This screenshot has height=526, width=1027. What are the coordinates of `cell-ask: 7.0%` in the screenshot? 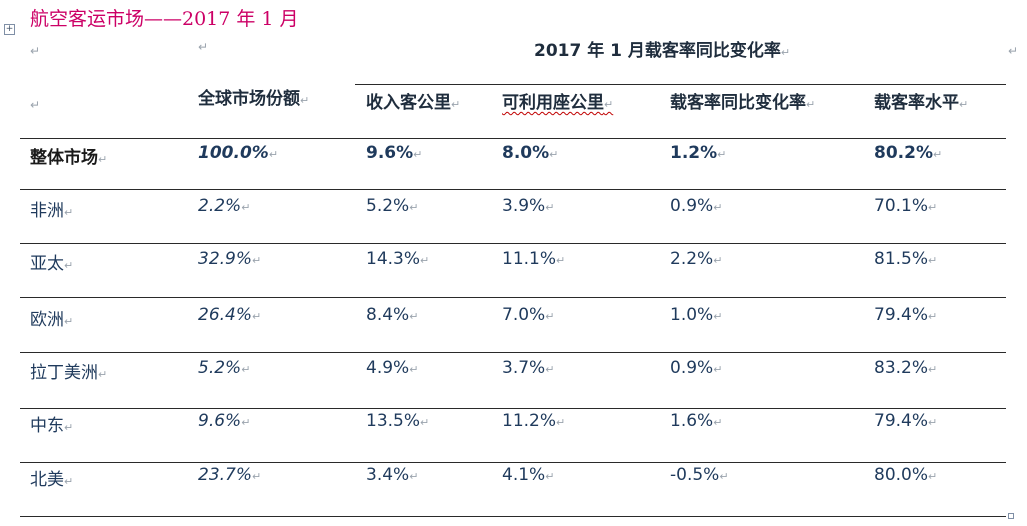 It's located at (528, 315).